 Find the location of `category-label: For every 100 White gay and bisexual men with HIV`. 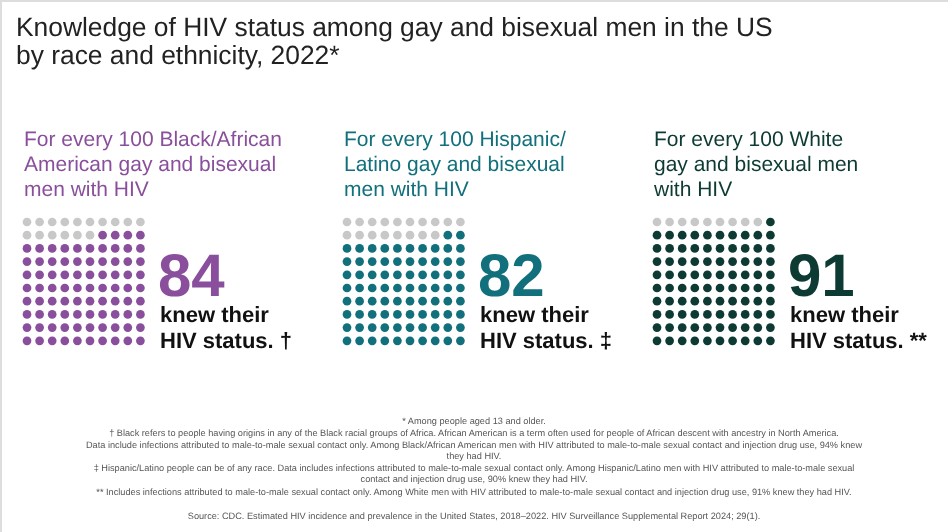

category-label: For every 100 White gay and bisexual men with HIV is located at coordinates (755, 165).